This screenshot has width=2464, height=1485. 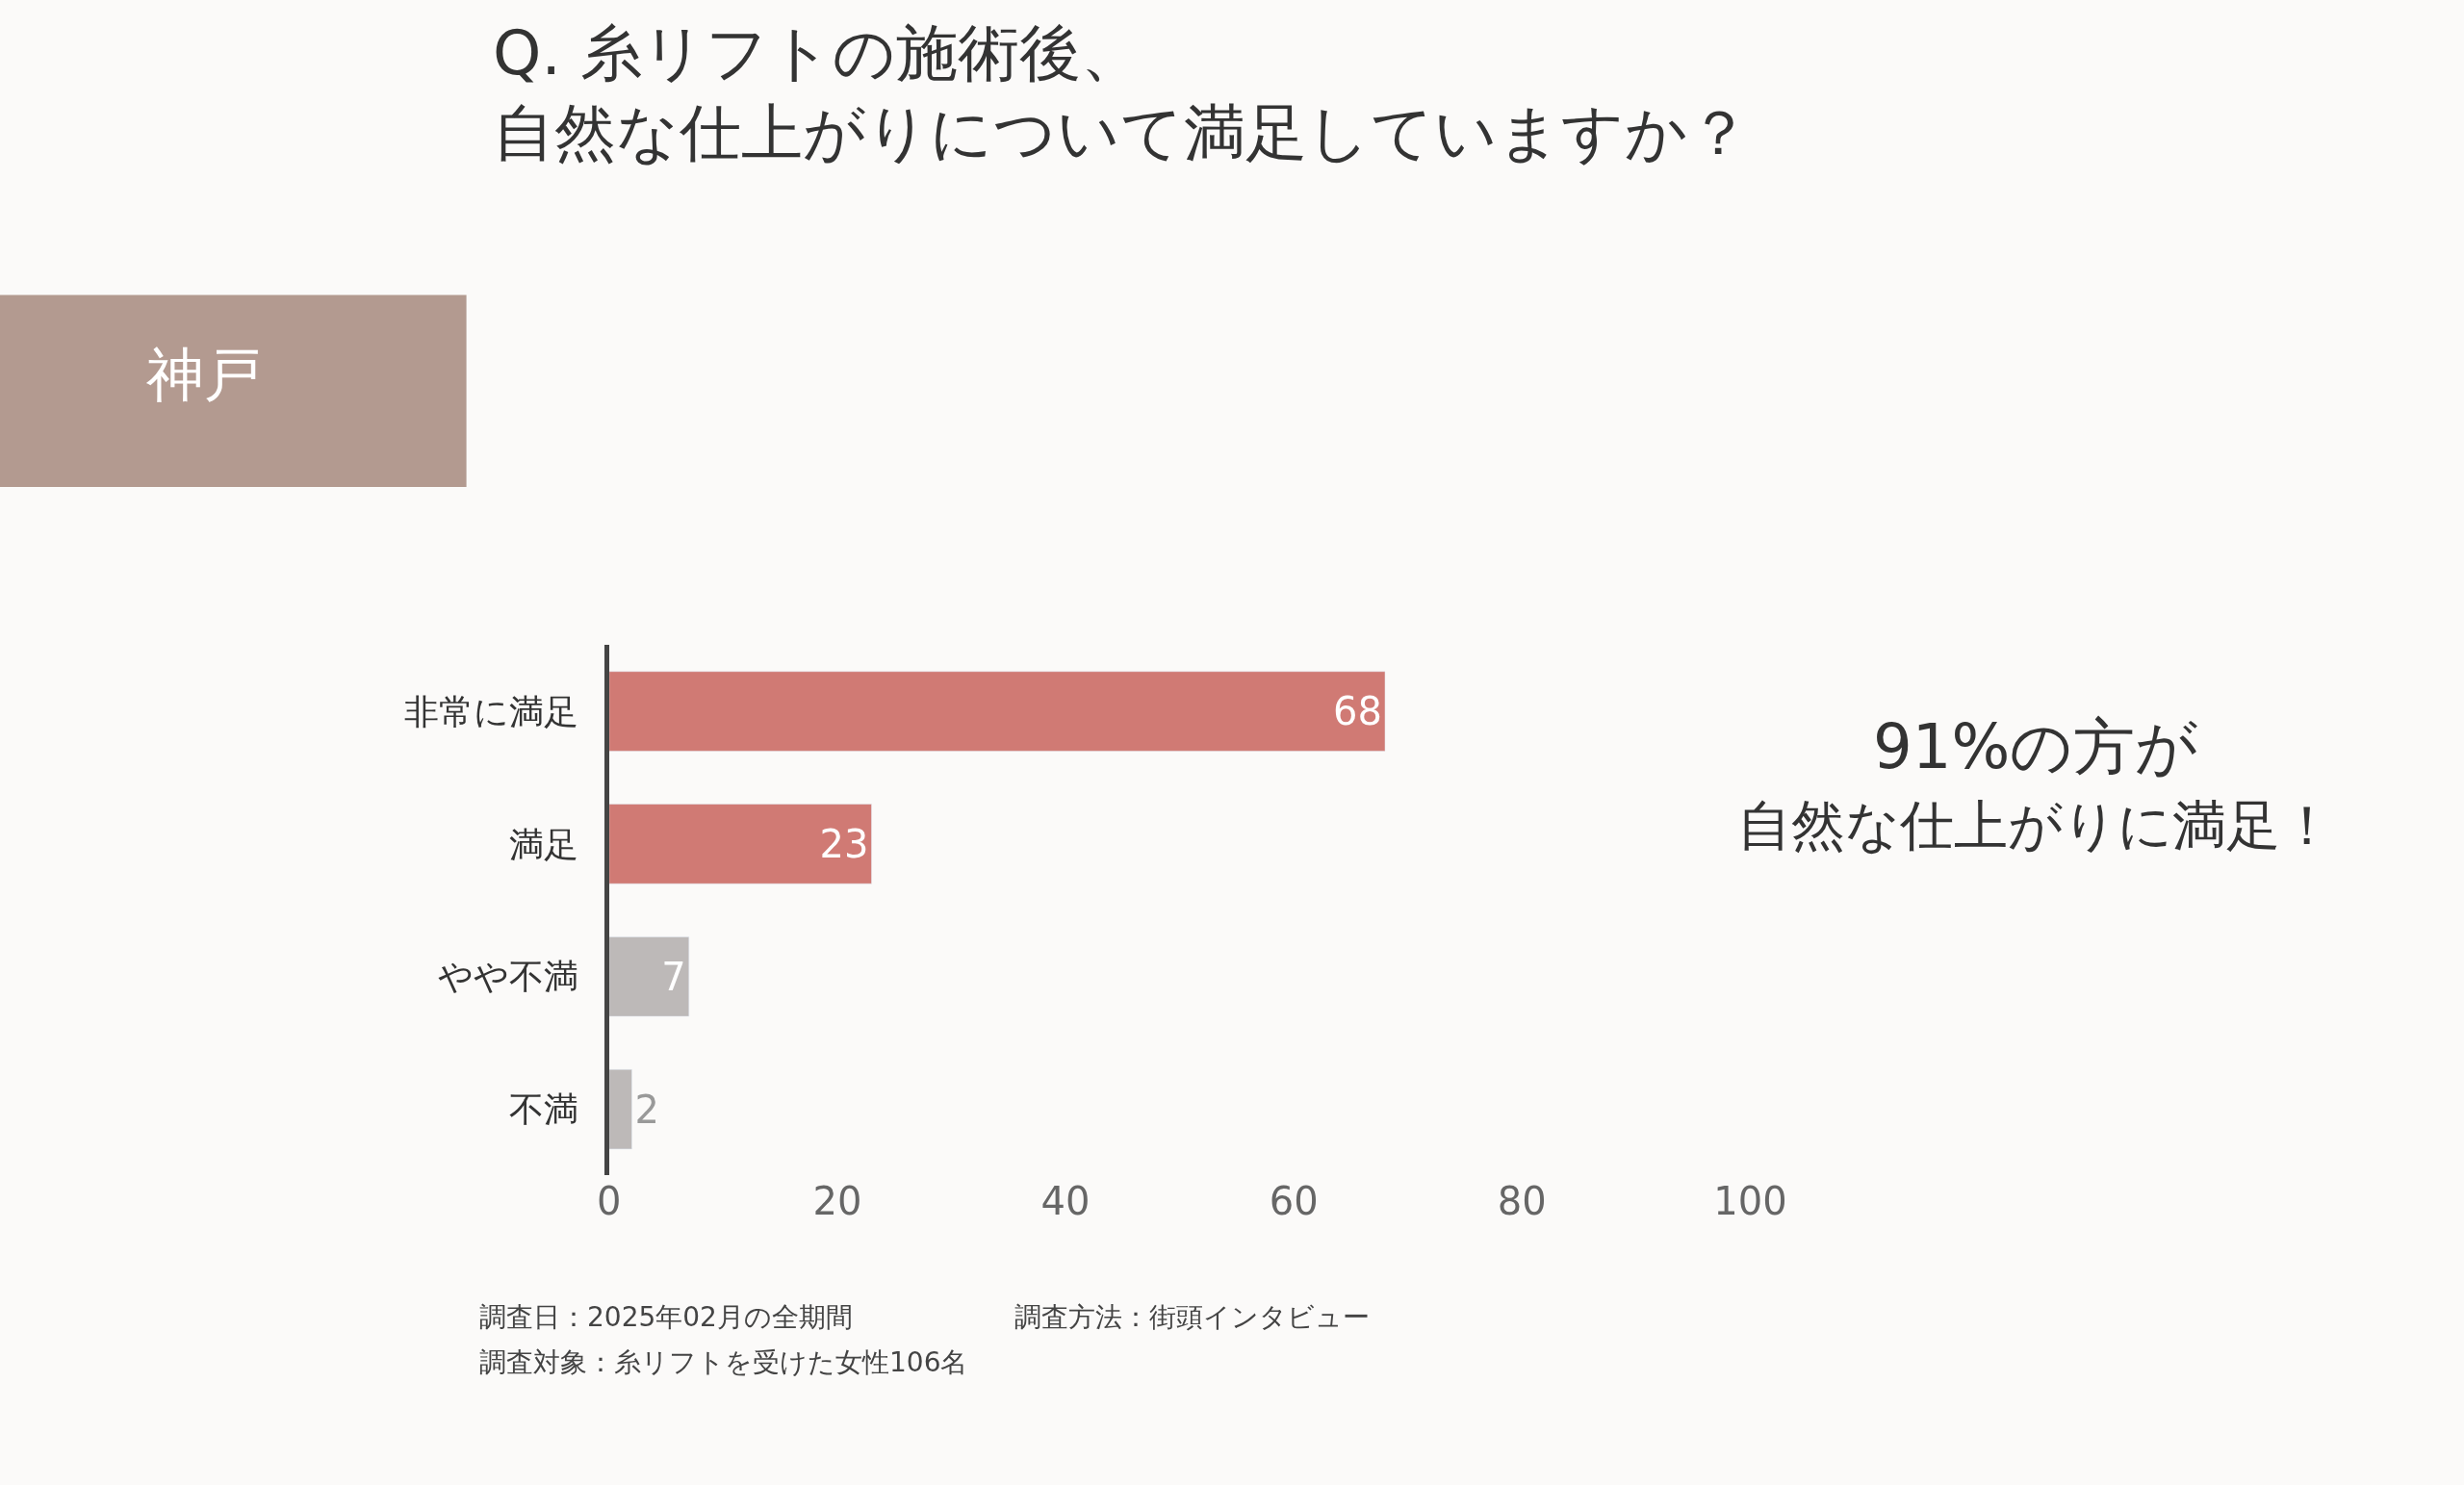 What do you see at coordinates (646, 1109) in the screenshot?
I see `data-label: 2` at bounding box center [646, 1109].